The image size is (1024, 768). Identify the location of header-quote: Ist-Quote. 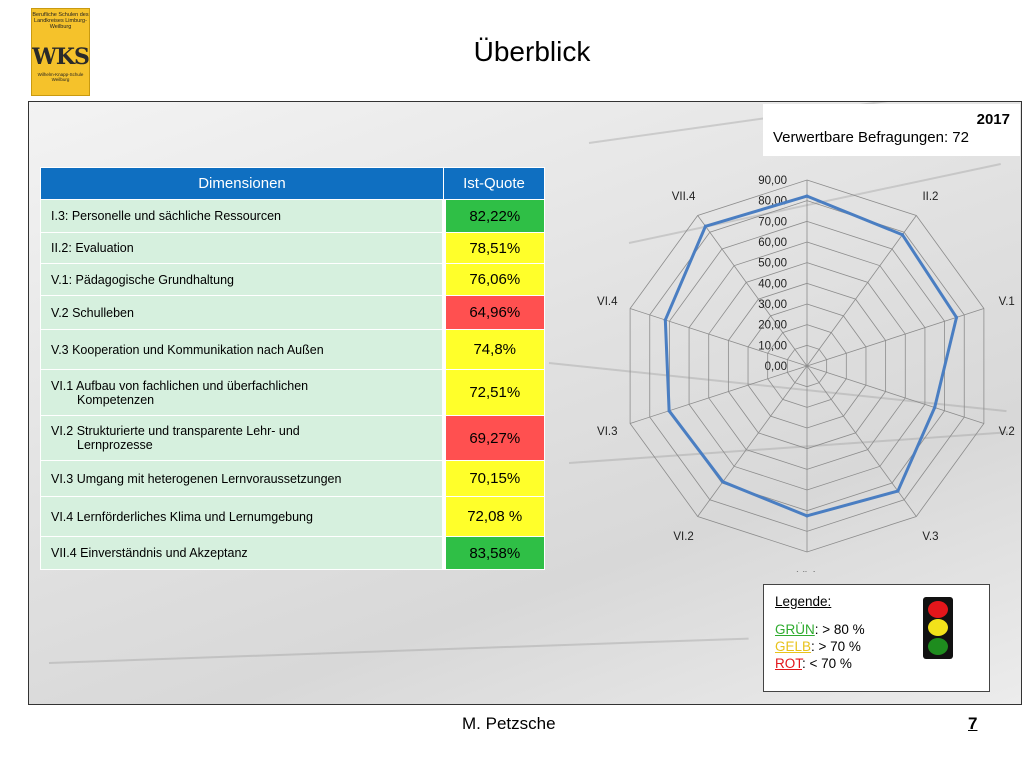
(494, 183).